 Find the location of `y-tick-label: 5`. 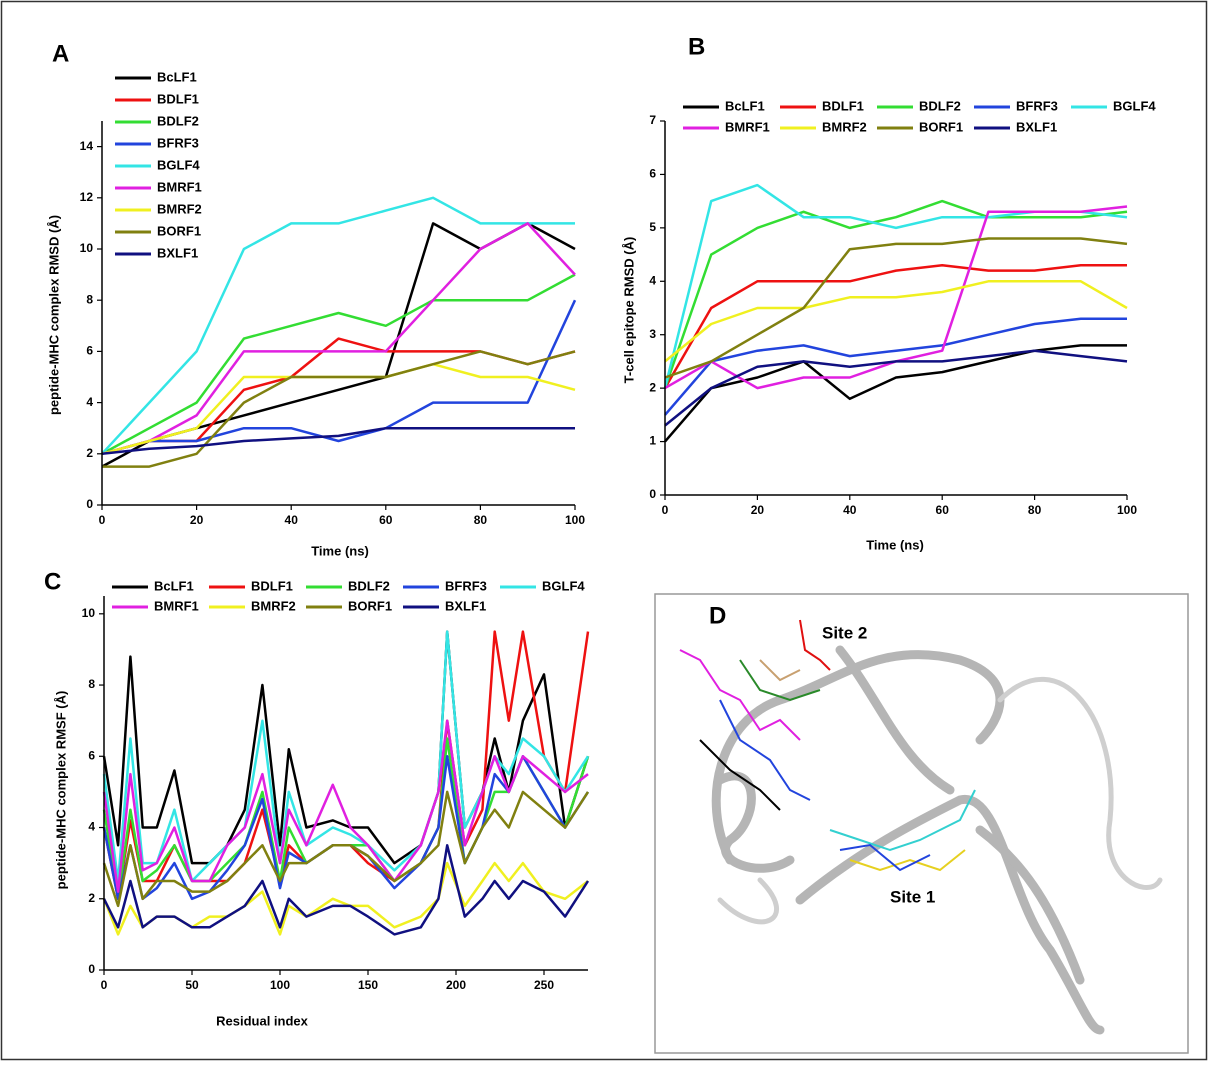

y-tick-label: 5 is located at coordinates (652, 227).